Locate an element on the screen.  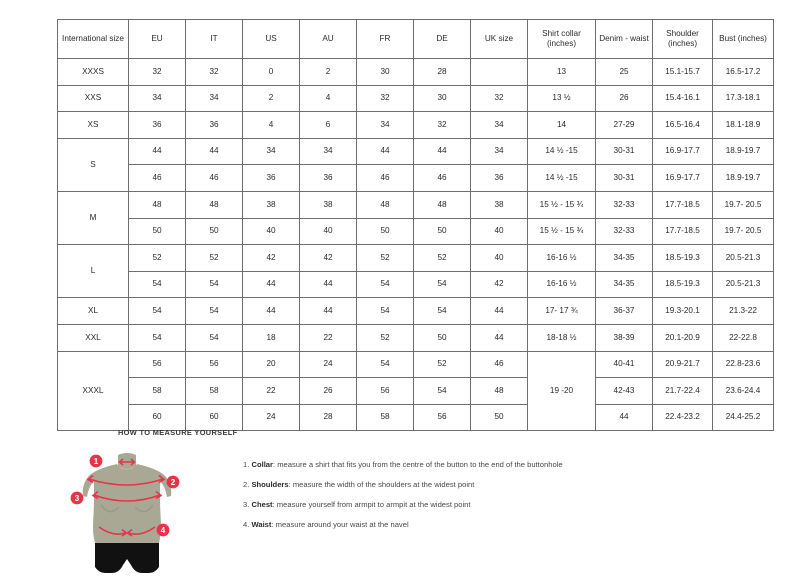
cell-2: 56 is located at coordinates (214, 364).